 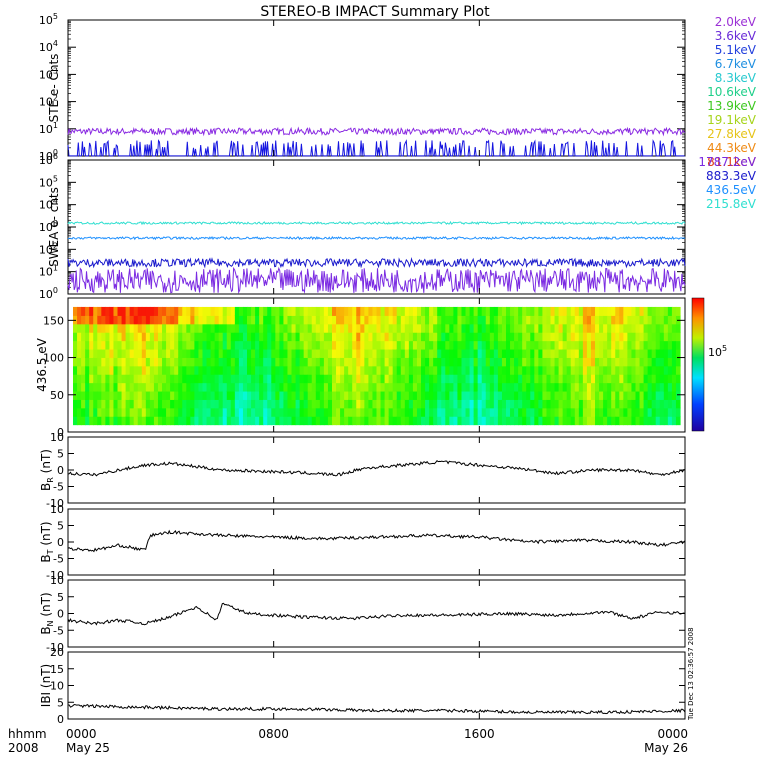 I want to click on y-tick-exp: 1, so click(x=55, y=125).